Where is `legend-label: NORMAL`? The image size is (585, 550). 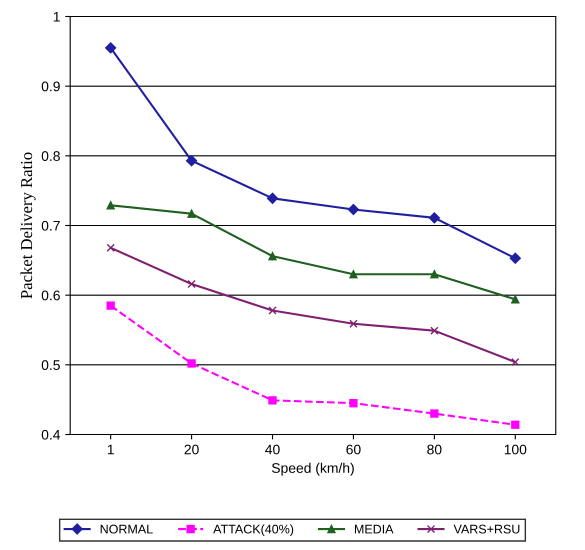
legend-label: NORMAL is located at coordinates (126, 529).